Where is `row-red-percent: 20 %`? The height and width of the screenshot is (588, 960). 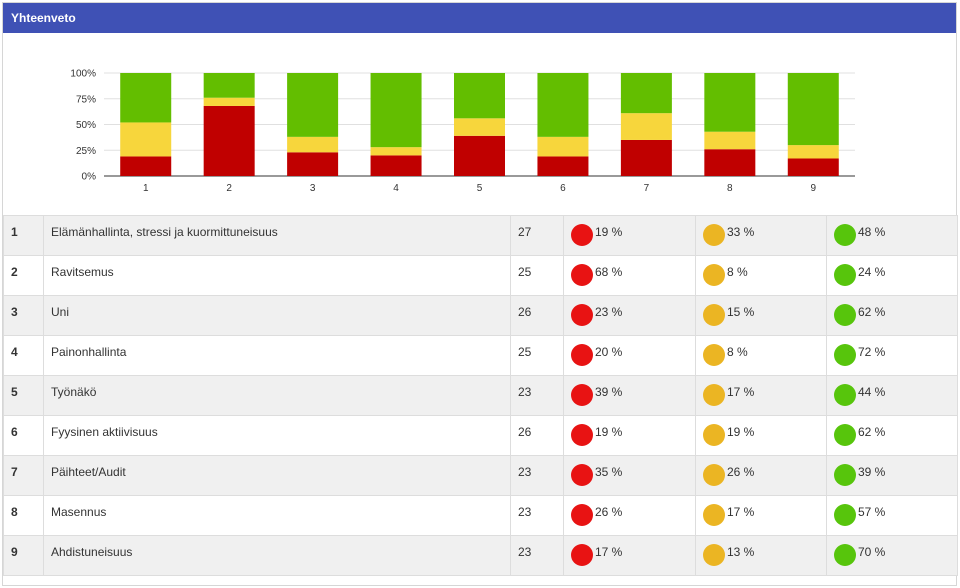 row-red-percent: 20 % is located at coordinates (609, 352).